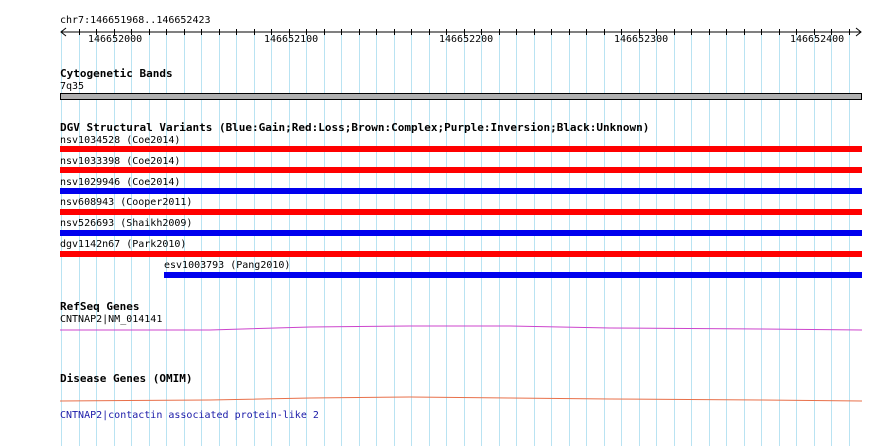 The height and width of the screenshot is (446, 890). I want to click on region-label: chr7:146651968..146652423, so click(135, 20).